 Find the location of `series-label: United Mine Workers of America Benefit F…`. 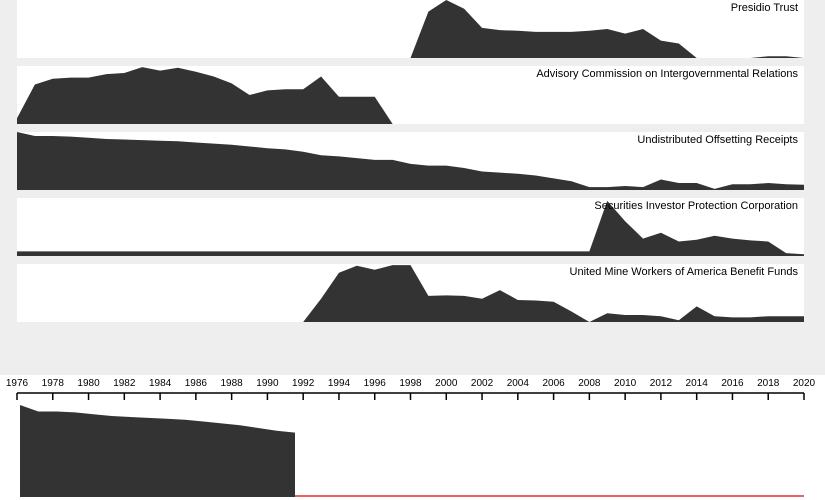

series-label: United Mine Workers of America Benefit F… is located at coordinates (684, 272).